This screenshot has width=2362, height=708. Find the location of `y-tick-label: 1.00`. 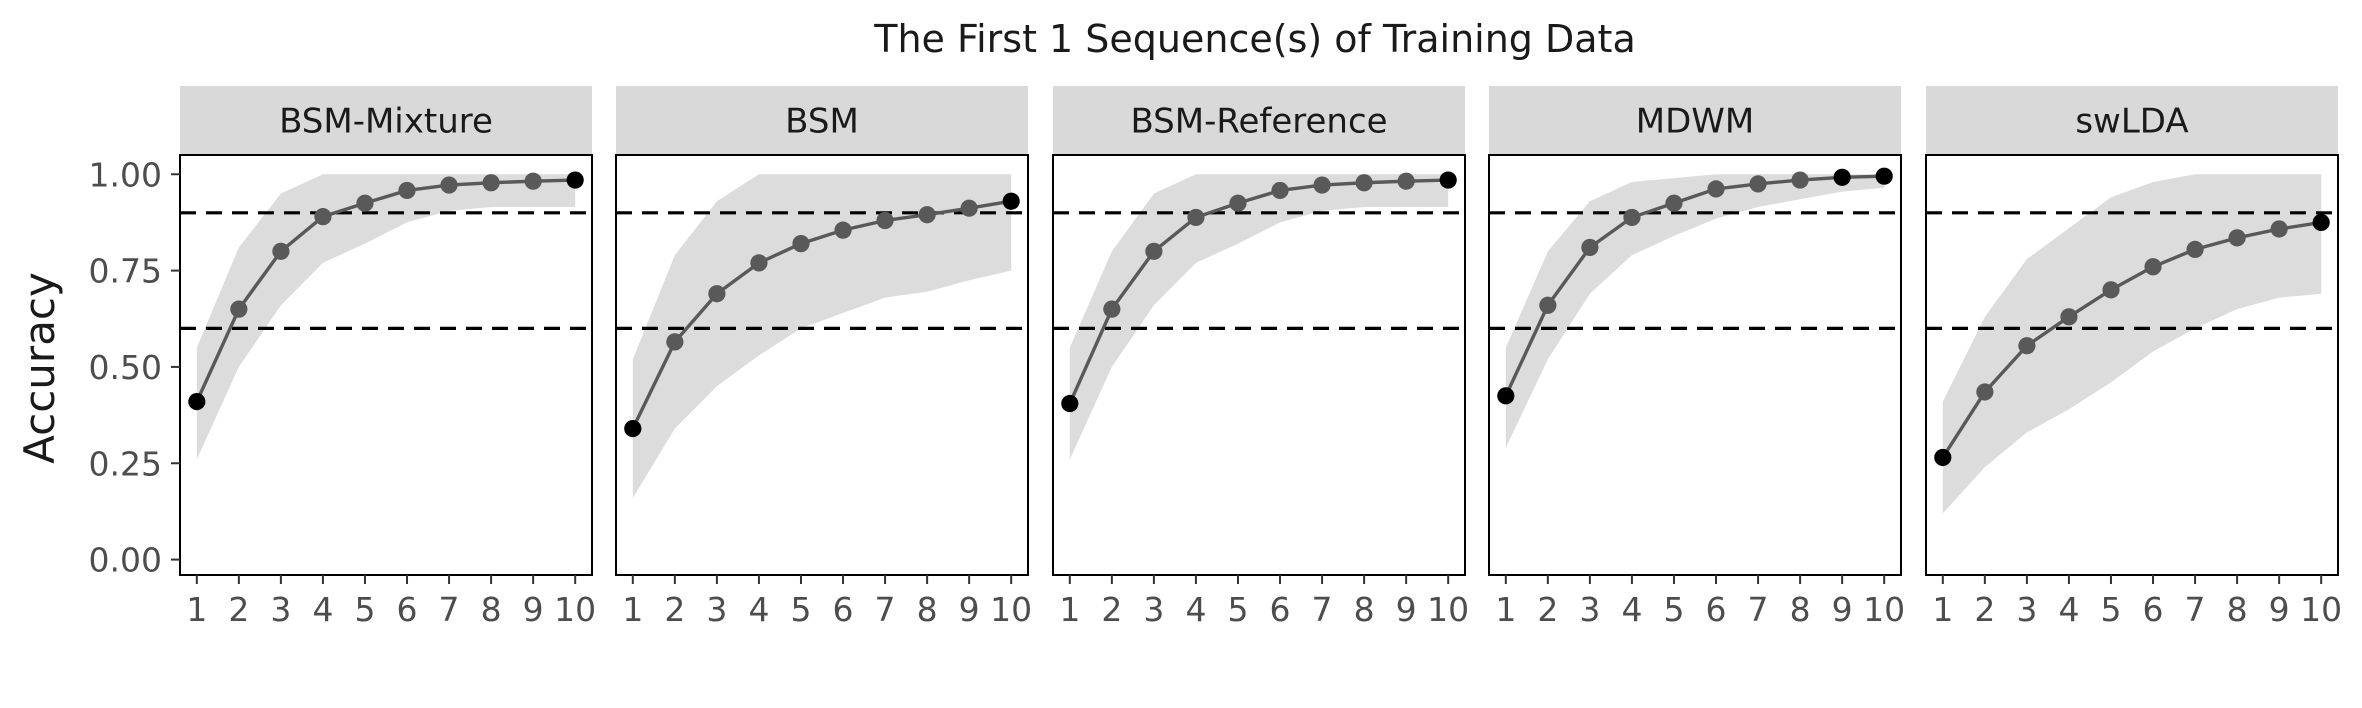

y-tick-label: 1.00 is located at coordinates (125, 174).